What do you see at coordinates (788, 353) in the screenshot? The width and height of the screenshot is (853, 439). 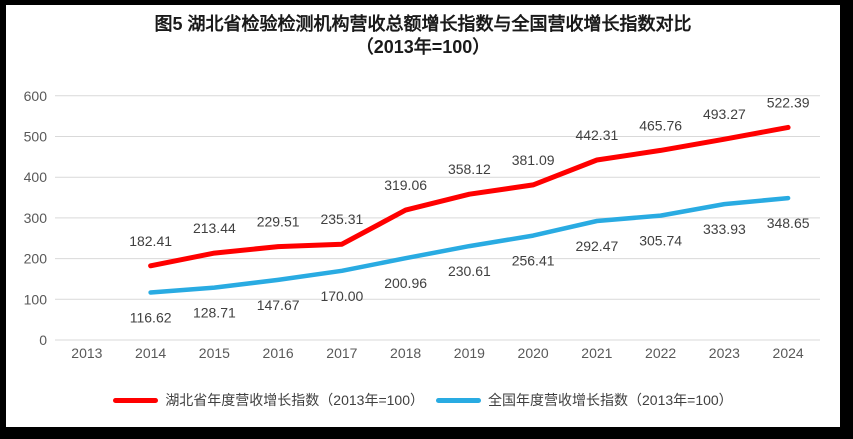 I see `x-axis-tick-label: 2024` at bounding box center [788, 353].